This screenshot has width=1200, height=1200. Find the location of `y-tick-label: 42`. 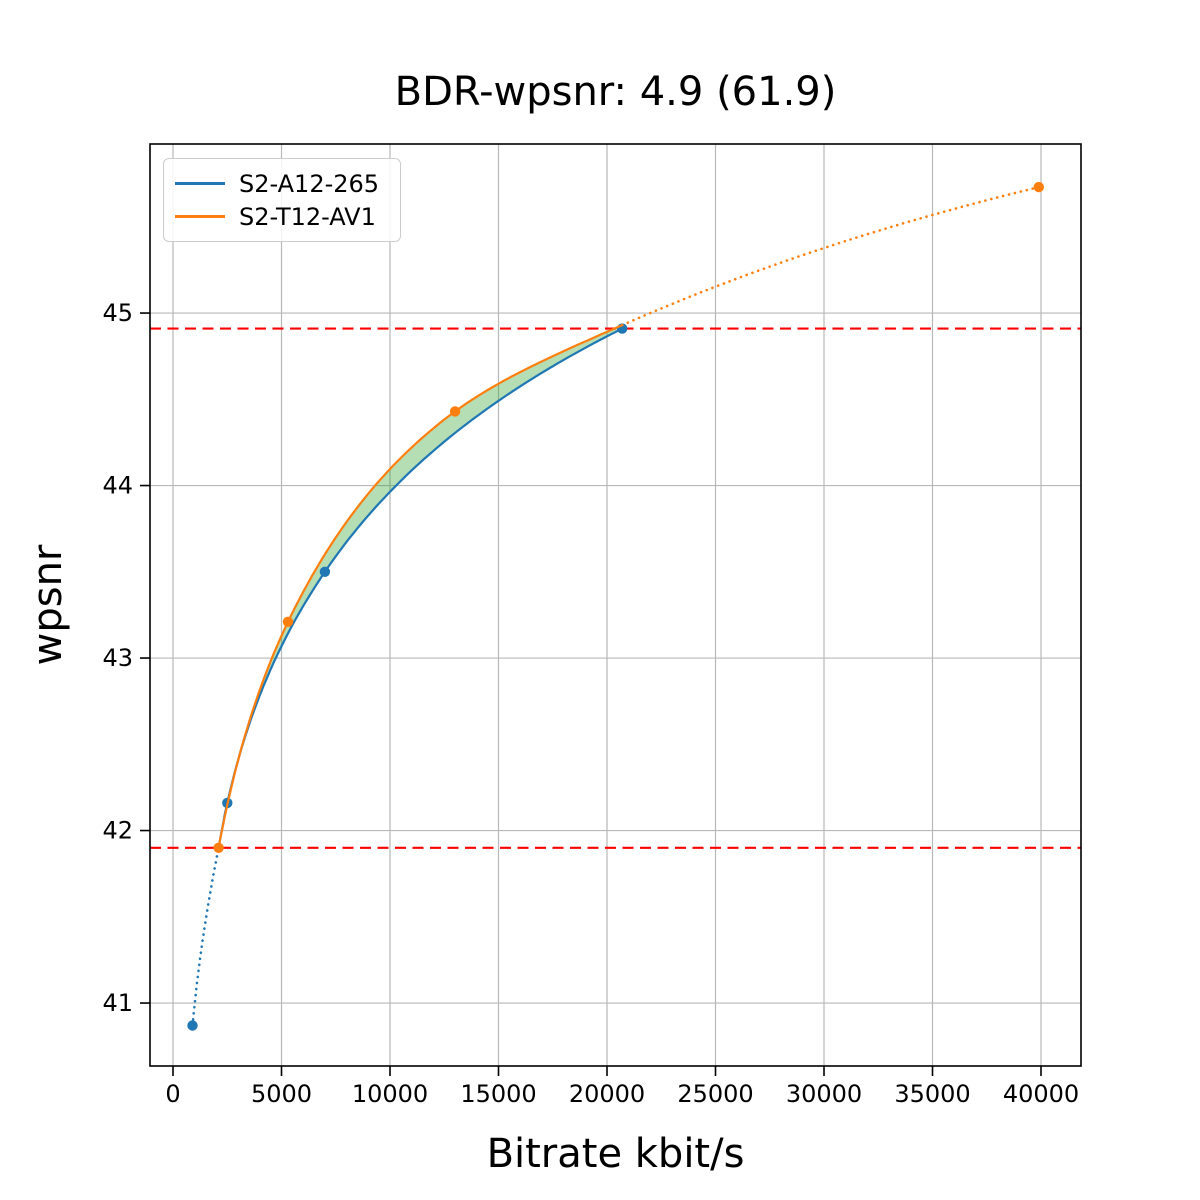

y-tick-label: 42 is located at coordinates (117, 831).